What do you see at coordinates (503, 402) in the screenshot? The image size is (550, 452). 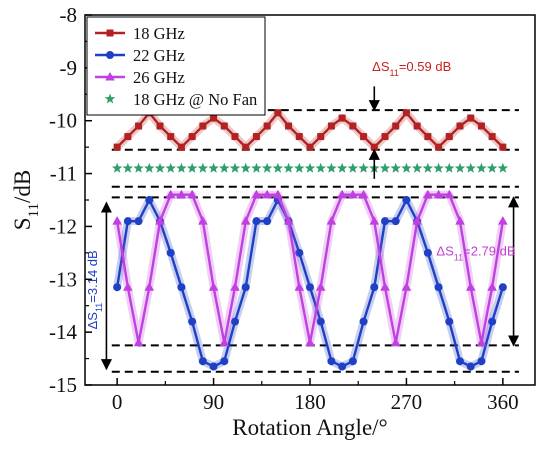 I see `x-tick-label-4: 360` at bounding box center [503, 402].